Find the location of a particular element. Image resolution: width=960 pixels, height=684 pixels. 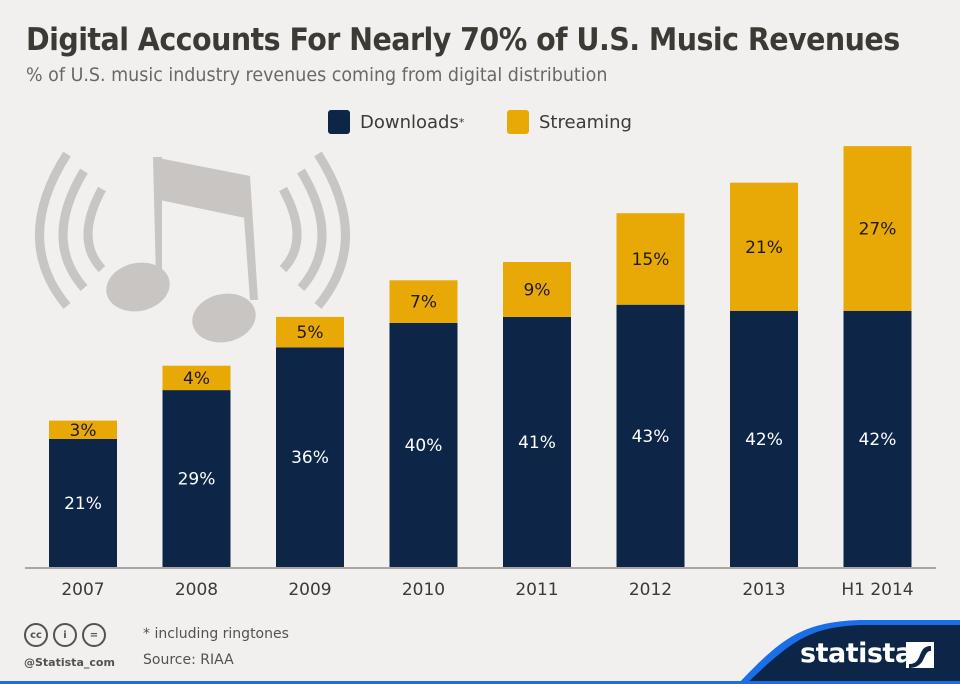

data-label-downloads-2011: 41% is located at coordinates (537, 443).